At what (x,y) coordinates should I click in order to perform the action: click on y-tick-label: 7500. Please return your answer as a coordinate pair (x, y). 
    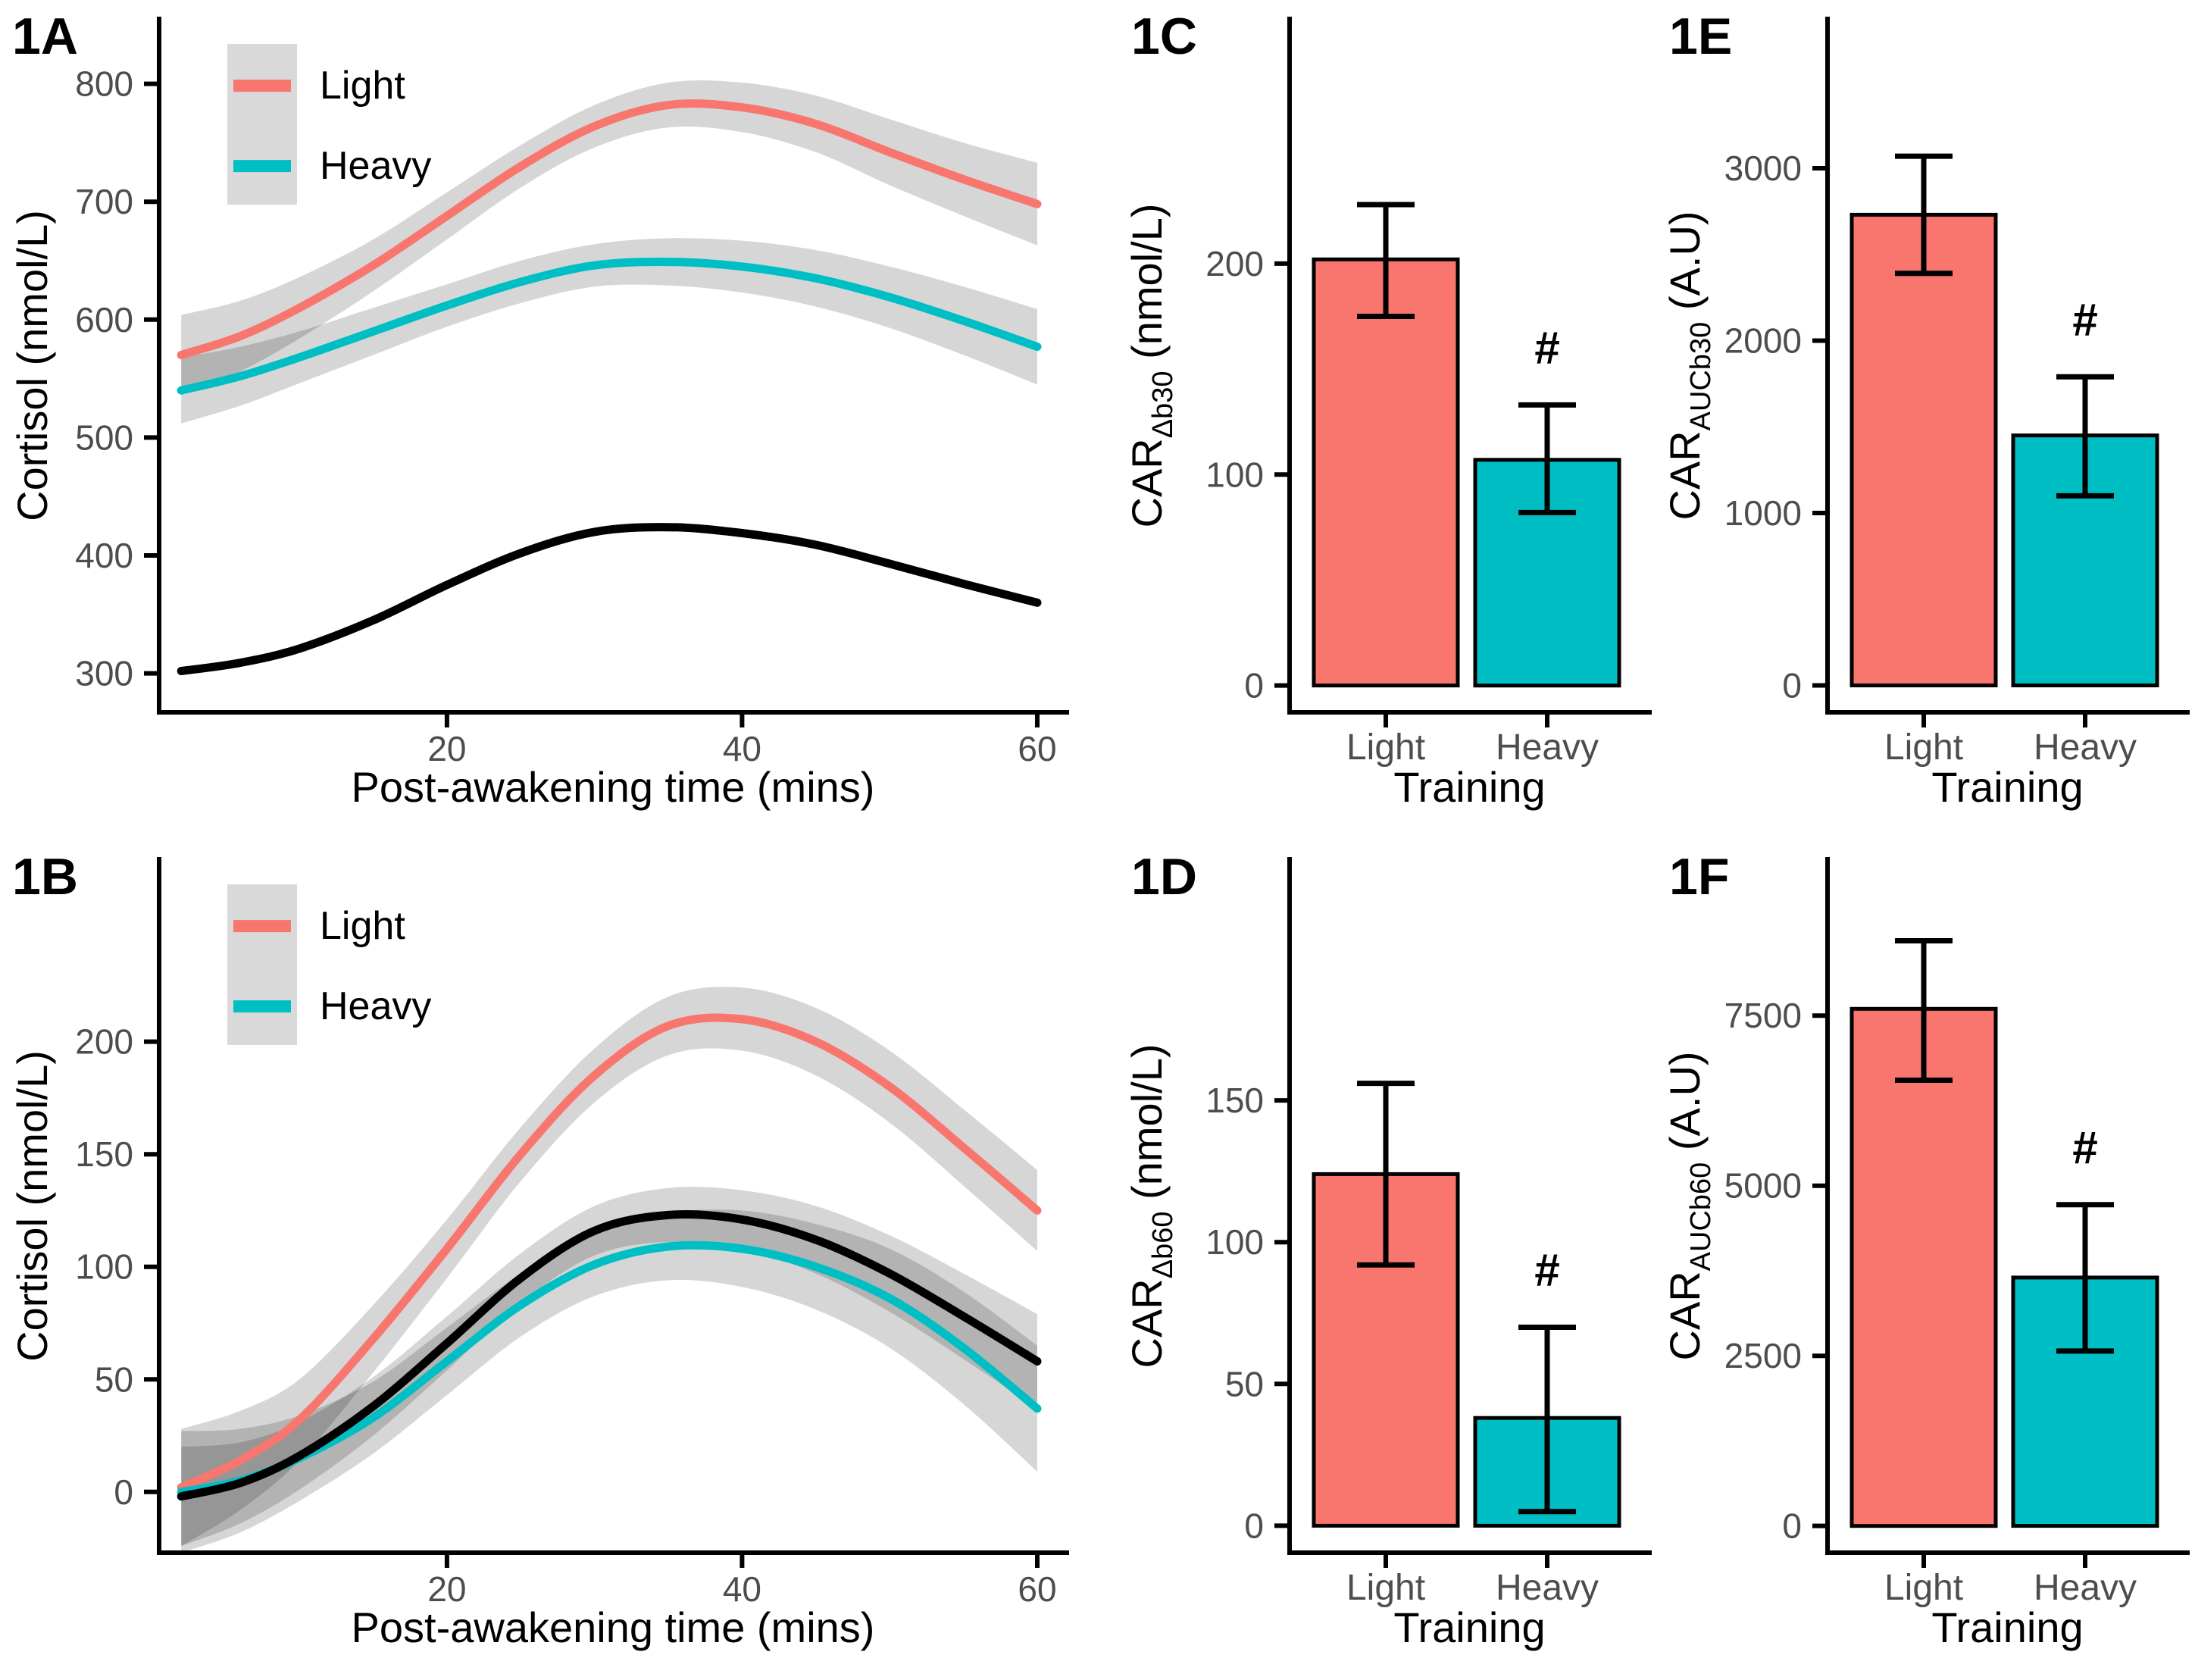
    Looking at the image, I should click on (1763, 1015).